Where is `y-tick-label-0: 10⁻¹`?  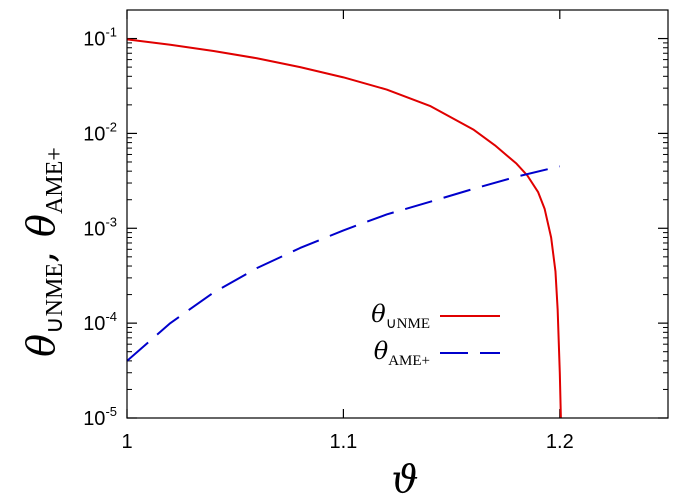 y-tick-label-0: 10⁻¹ is located at coordinates (100, 38).